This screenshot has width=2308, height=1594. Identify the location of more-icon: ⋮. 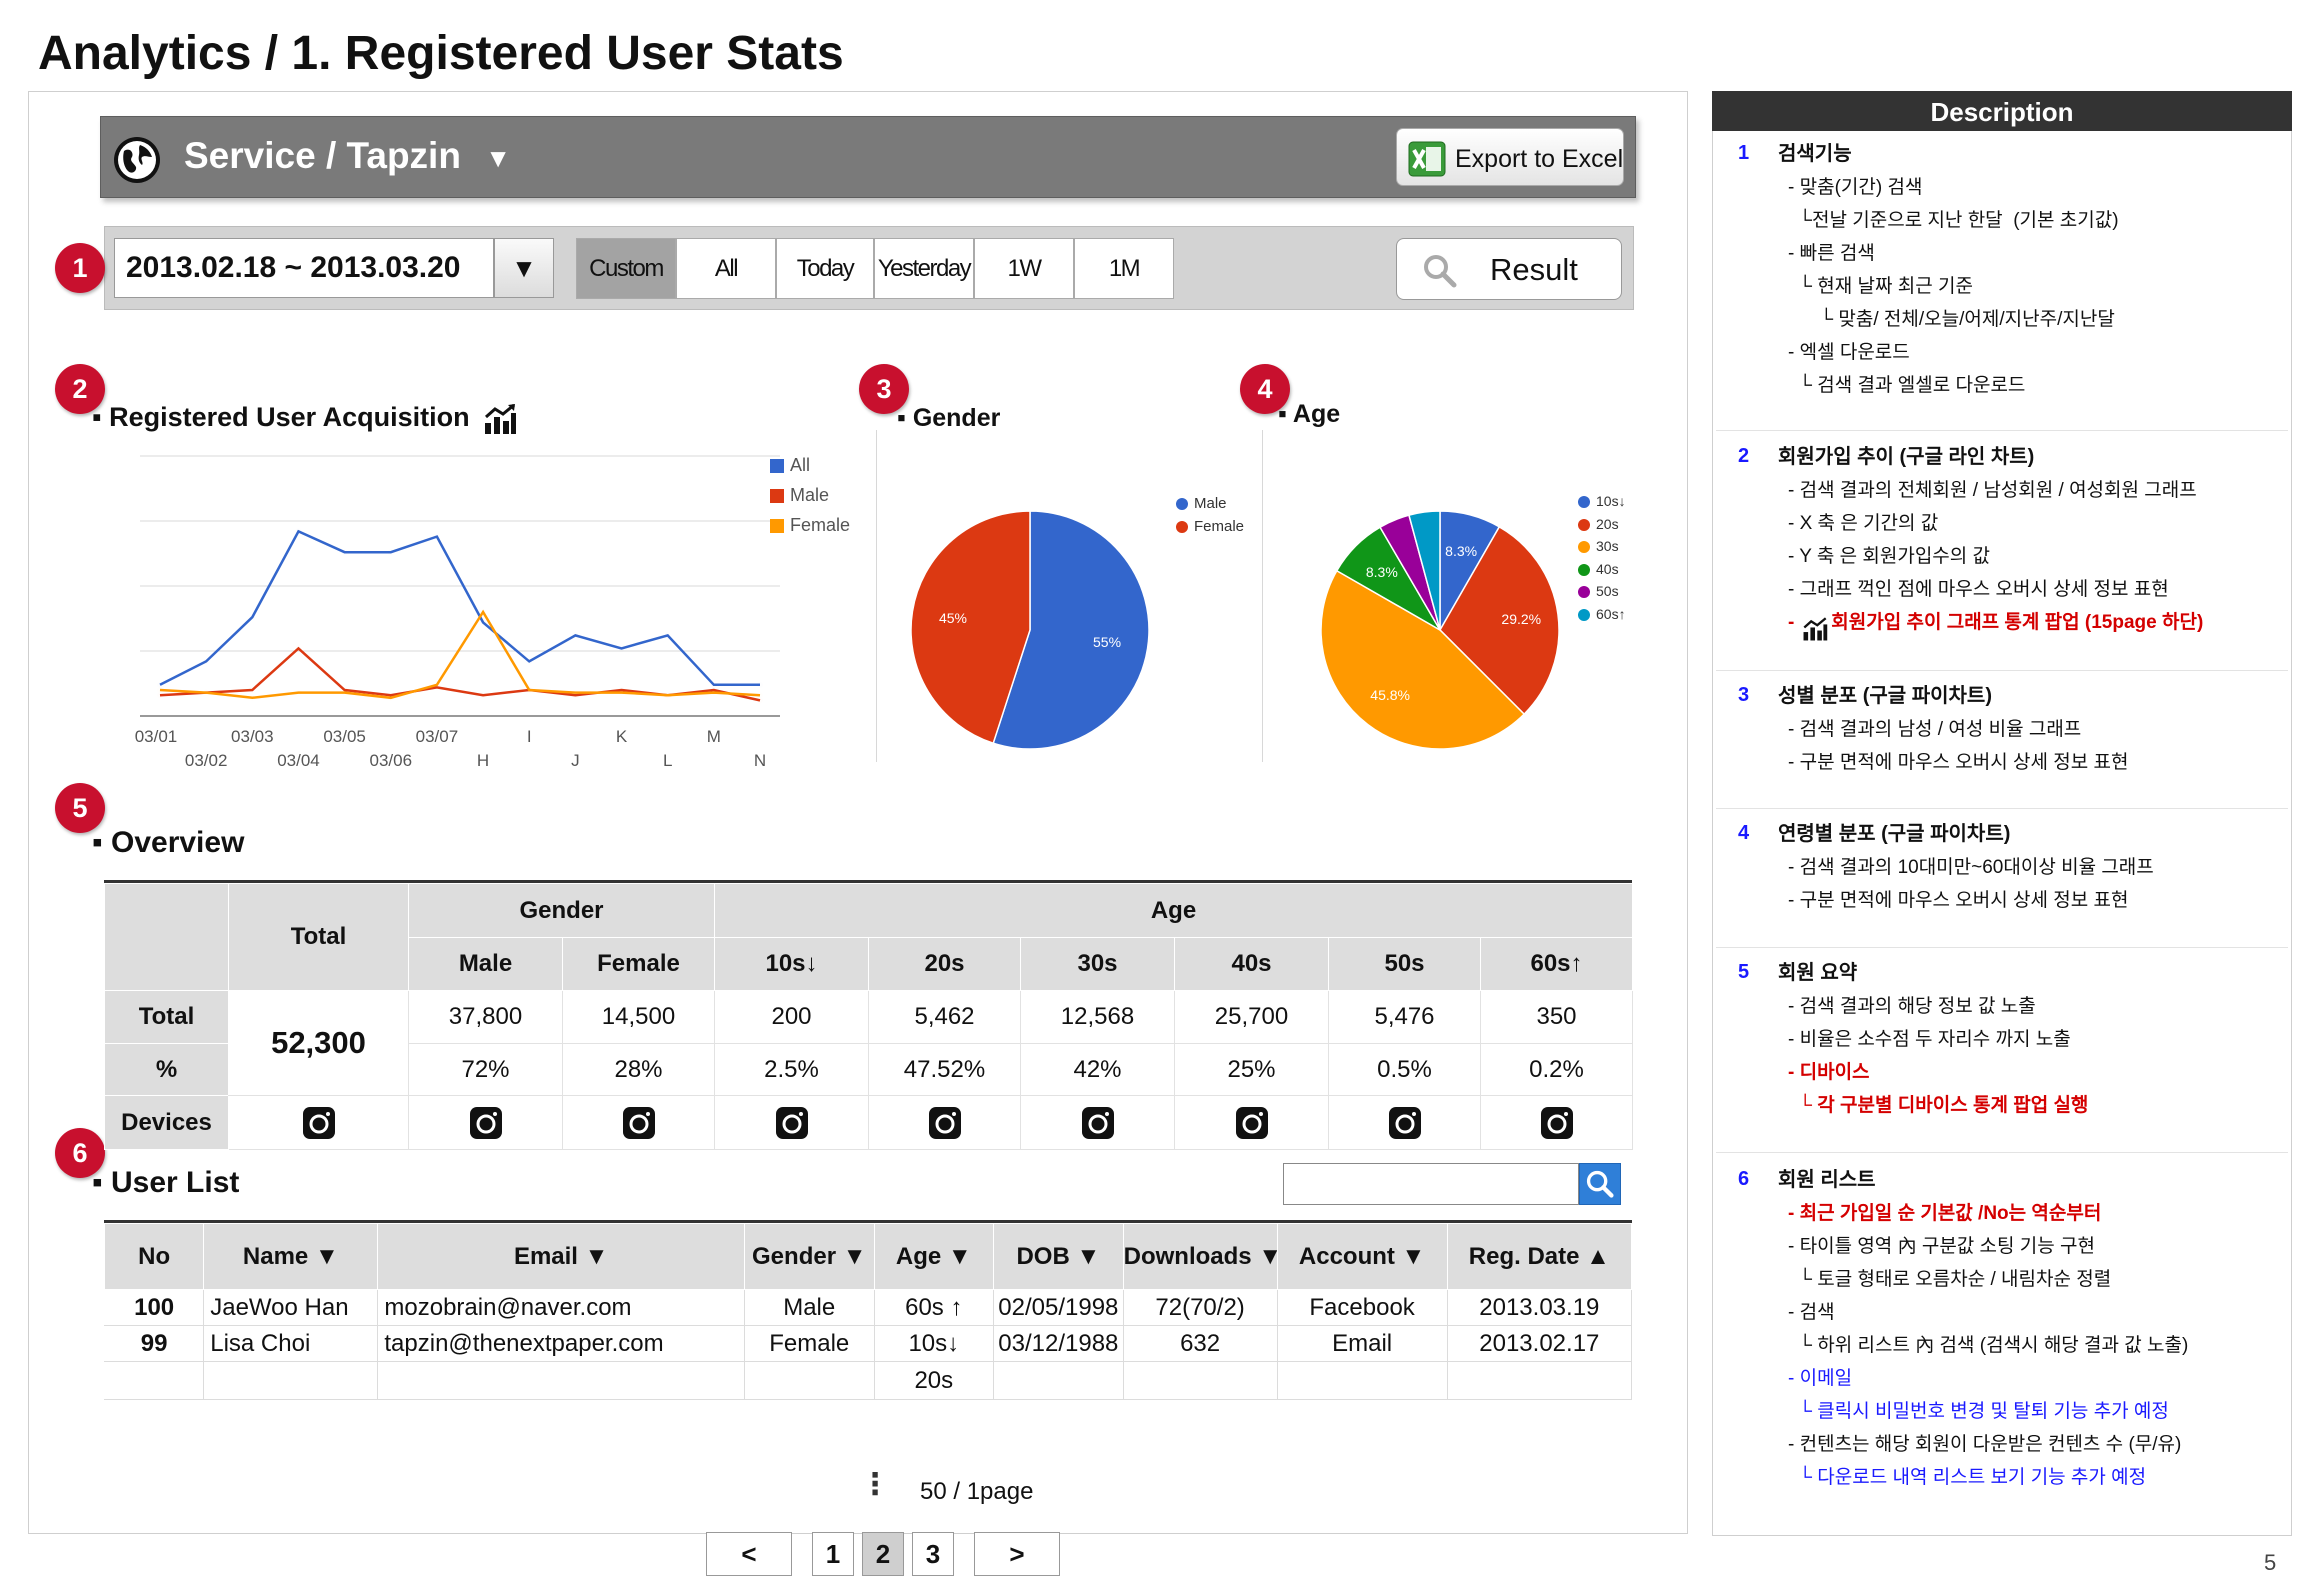
(875, 1484).